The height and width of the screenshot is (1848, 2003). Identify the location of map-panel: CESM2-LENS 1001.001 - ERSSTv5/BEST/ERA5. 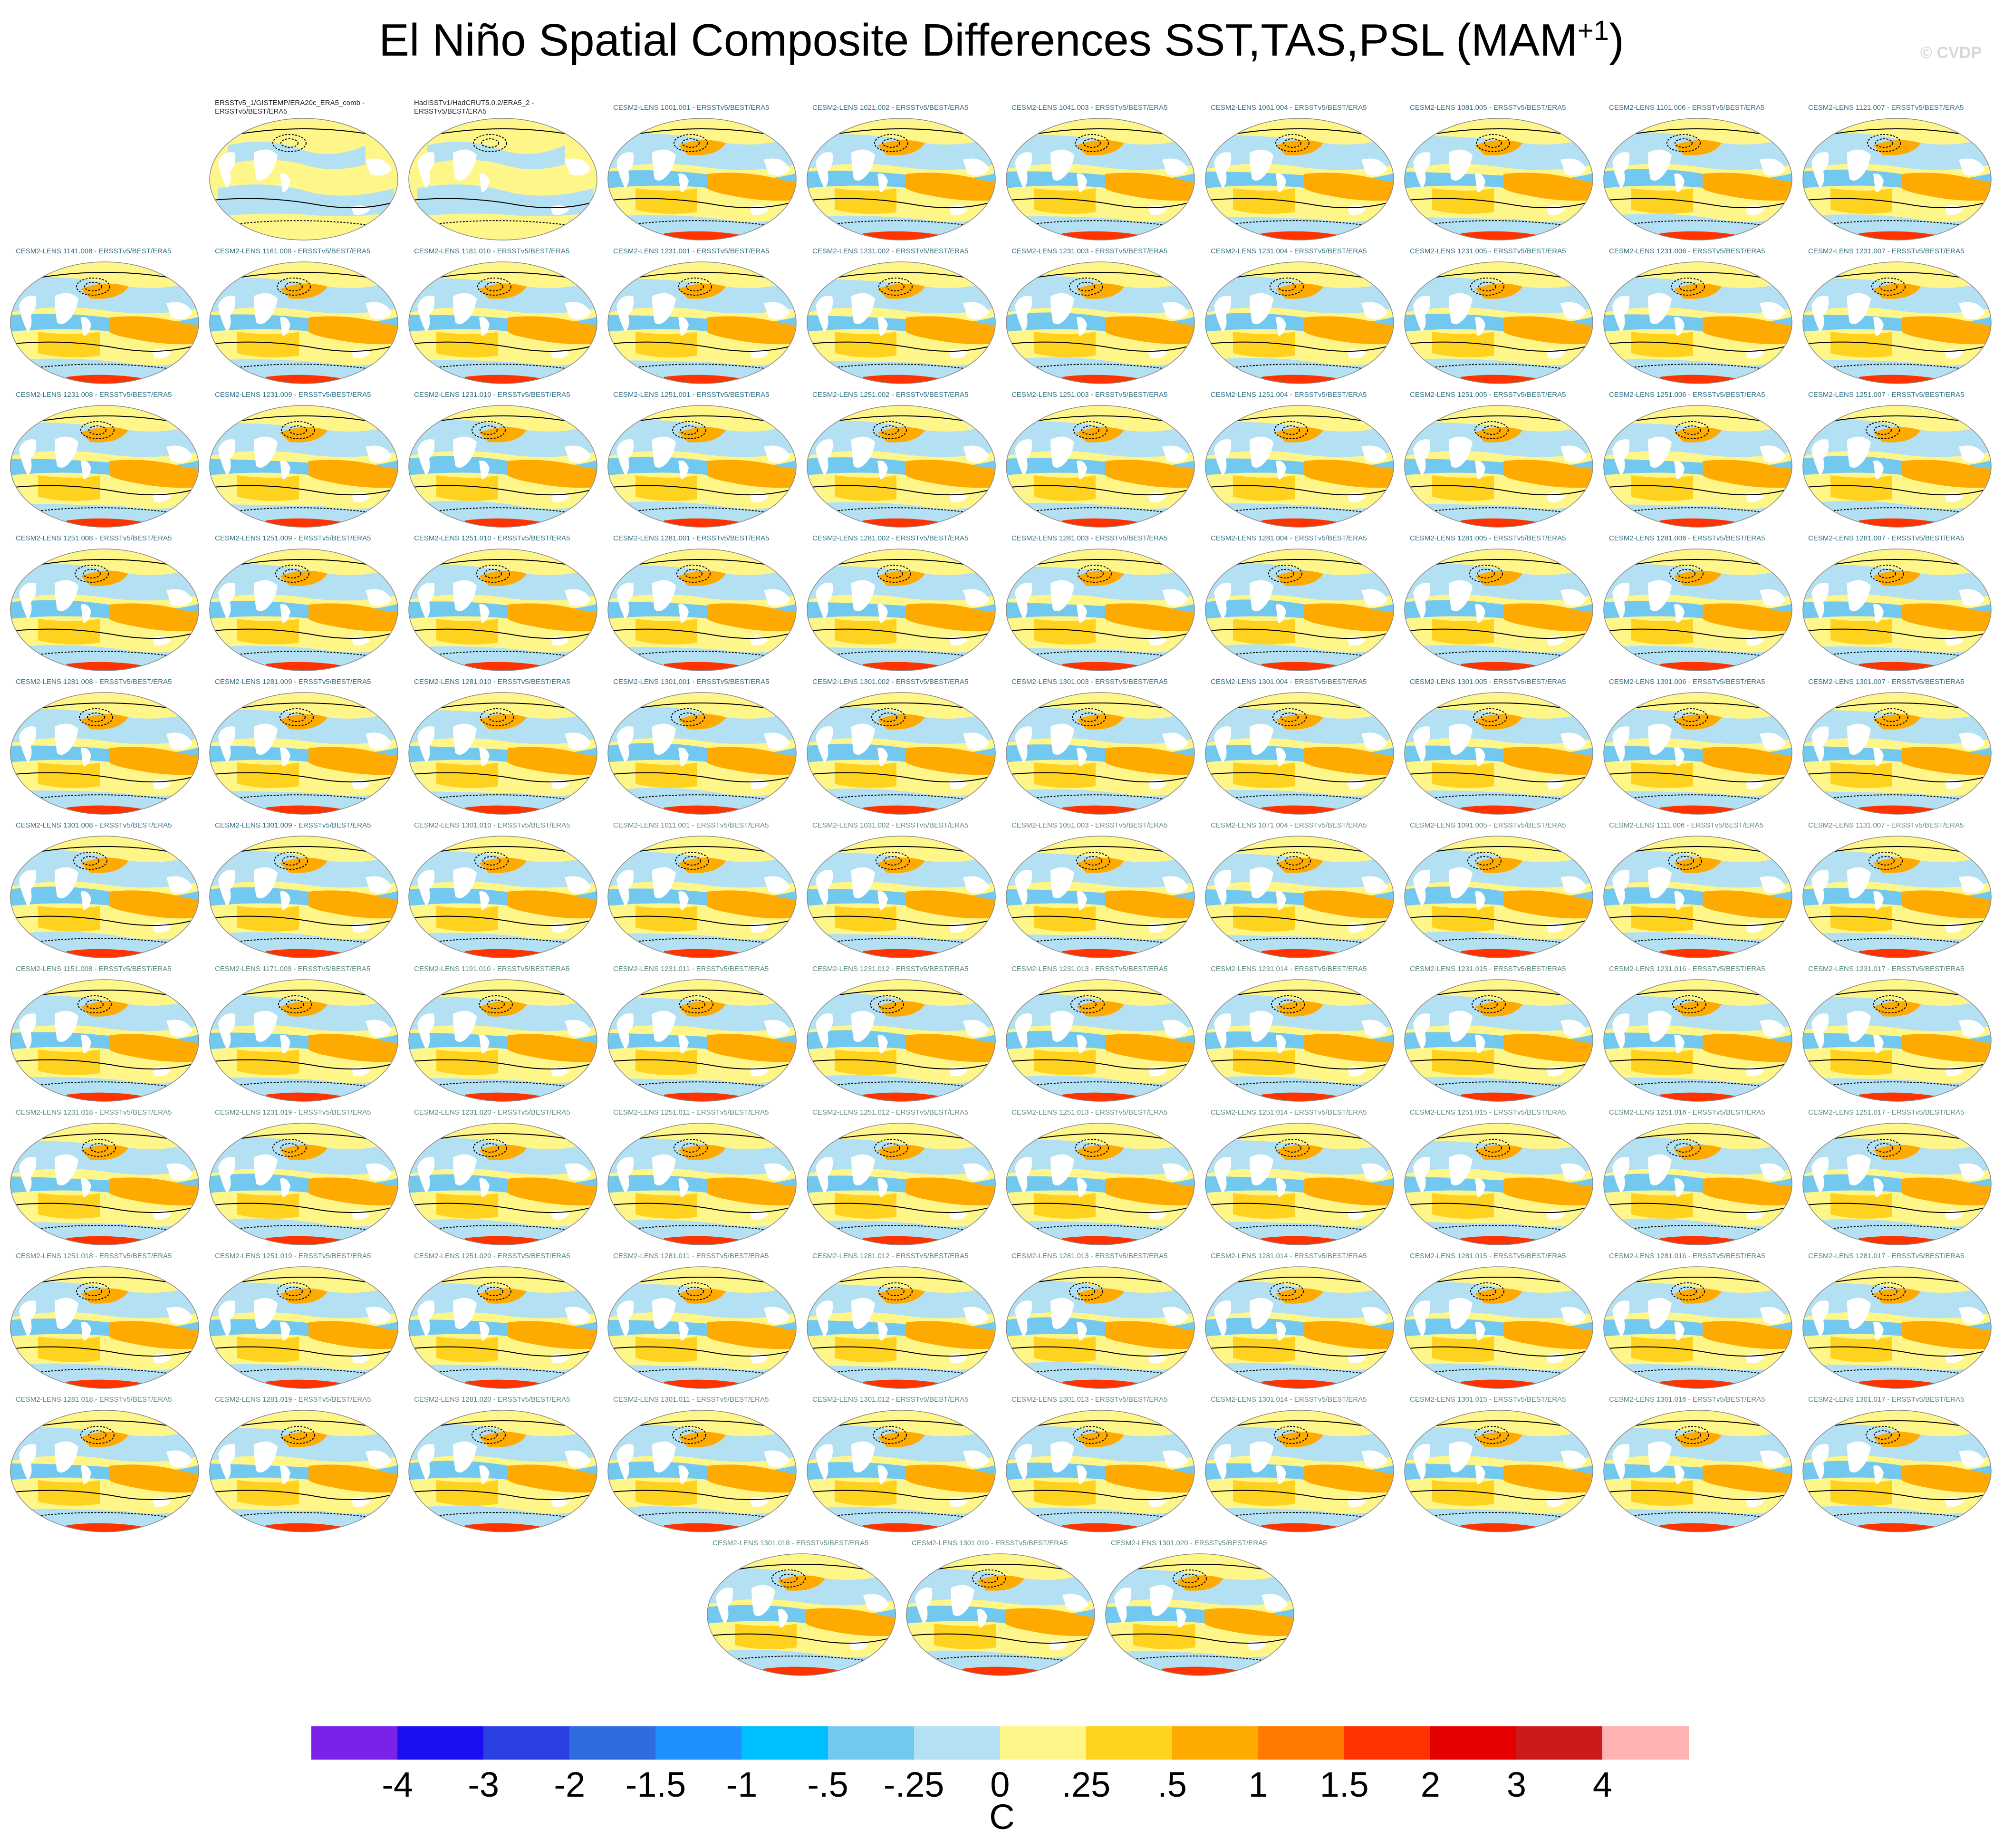
(702, 175).